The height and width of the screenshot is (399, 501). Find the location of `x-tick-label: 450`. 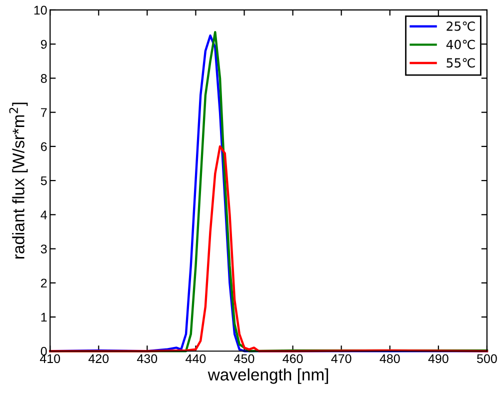

x-tick-label: 450 is located at coordinates (244, 359).